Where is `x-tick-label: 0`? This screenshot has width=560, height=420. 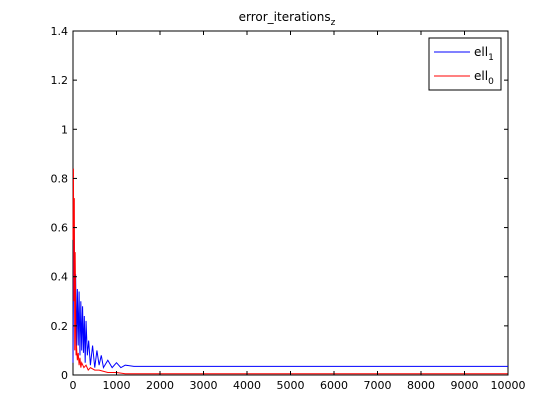
x-tick-label: 0 is located at coordinates (73, 385).